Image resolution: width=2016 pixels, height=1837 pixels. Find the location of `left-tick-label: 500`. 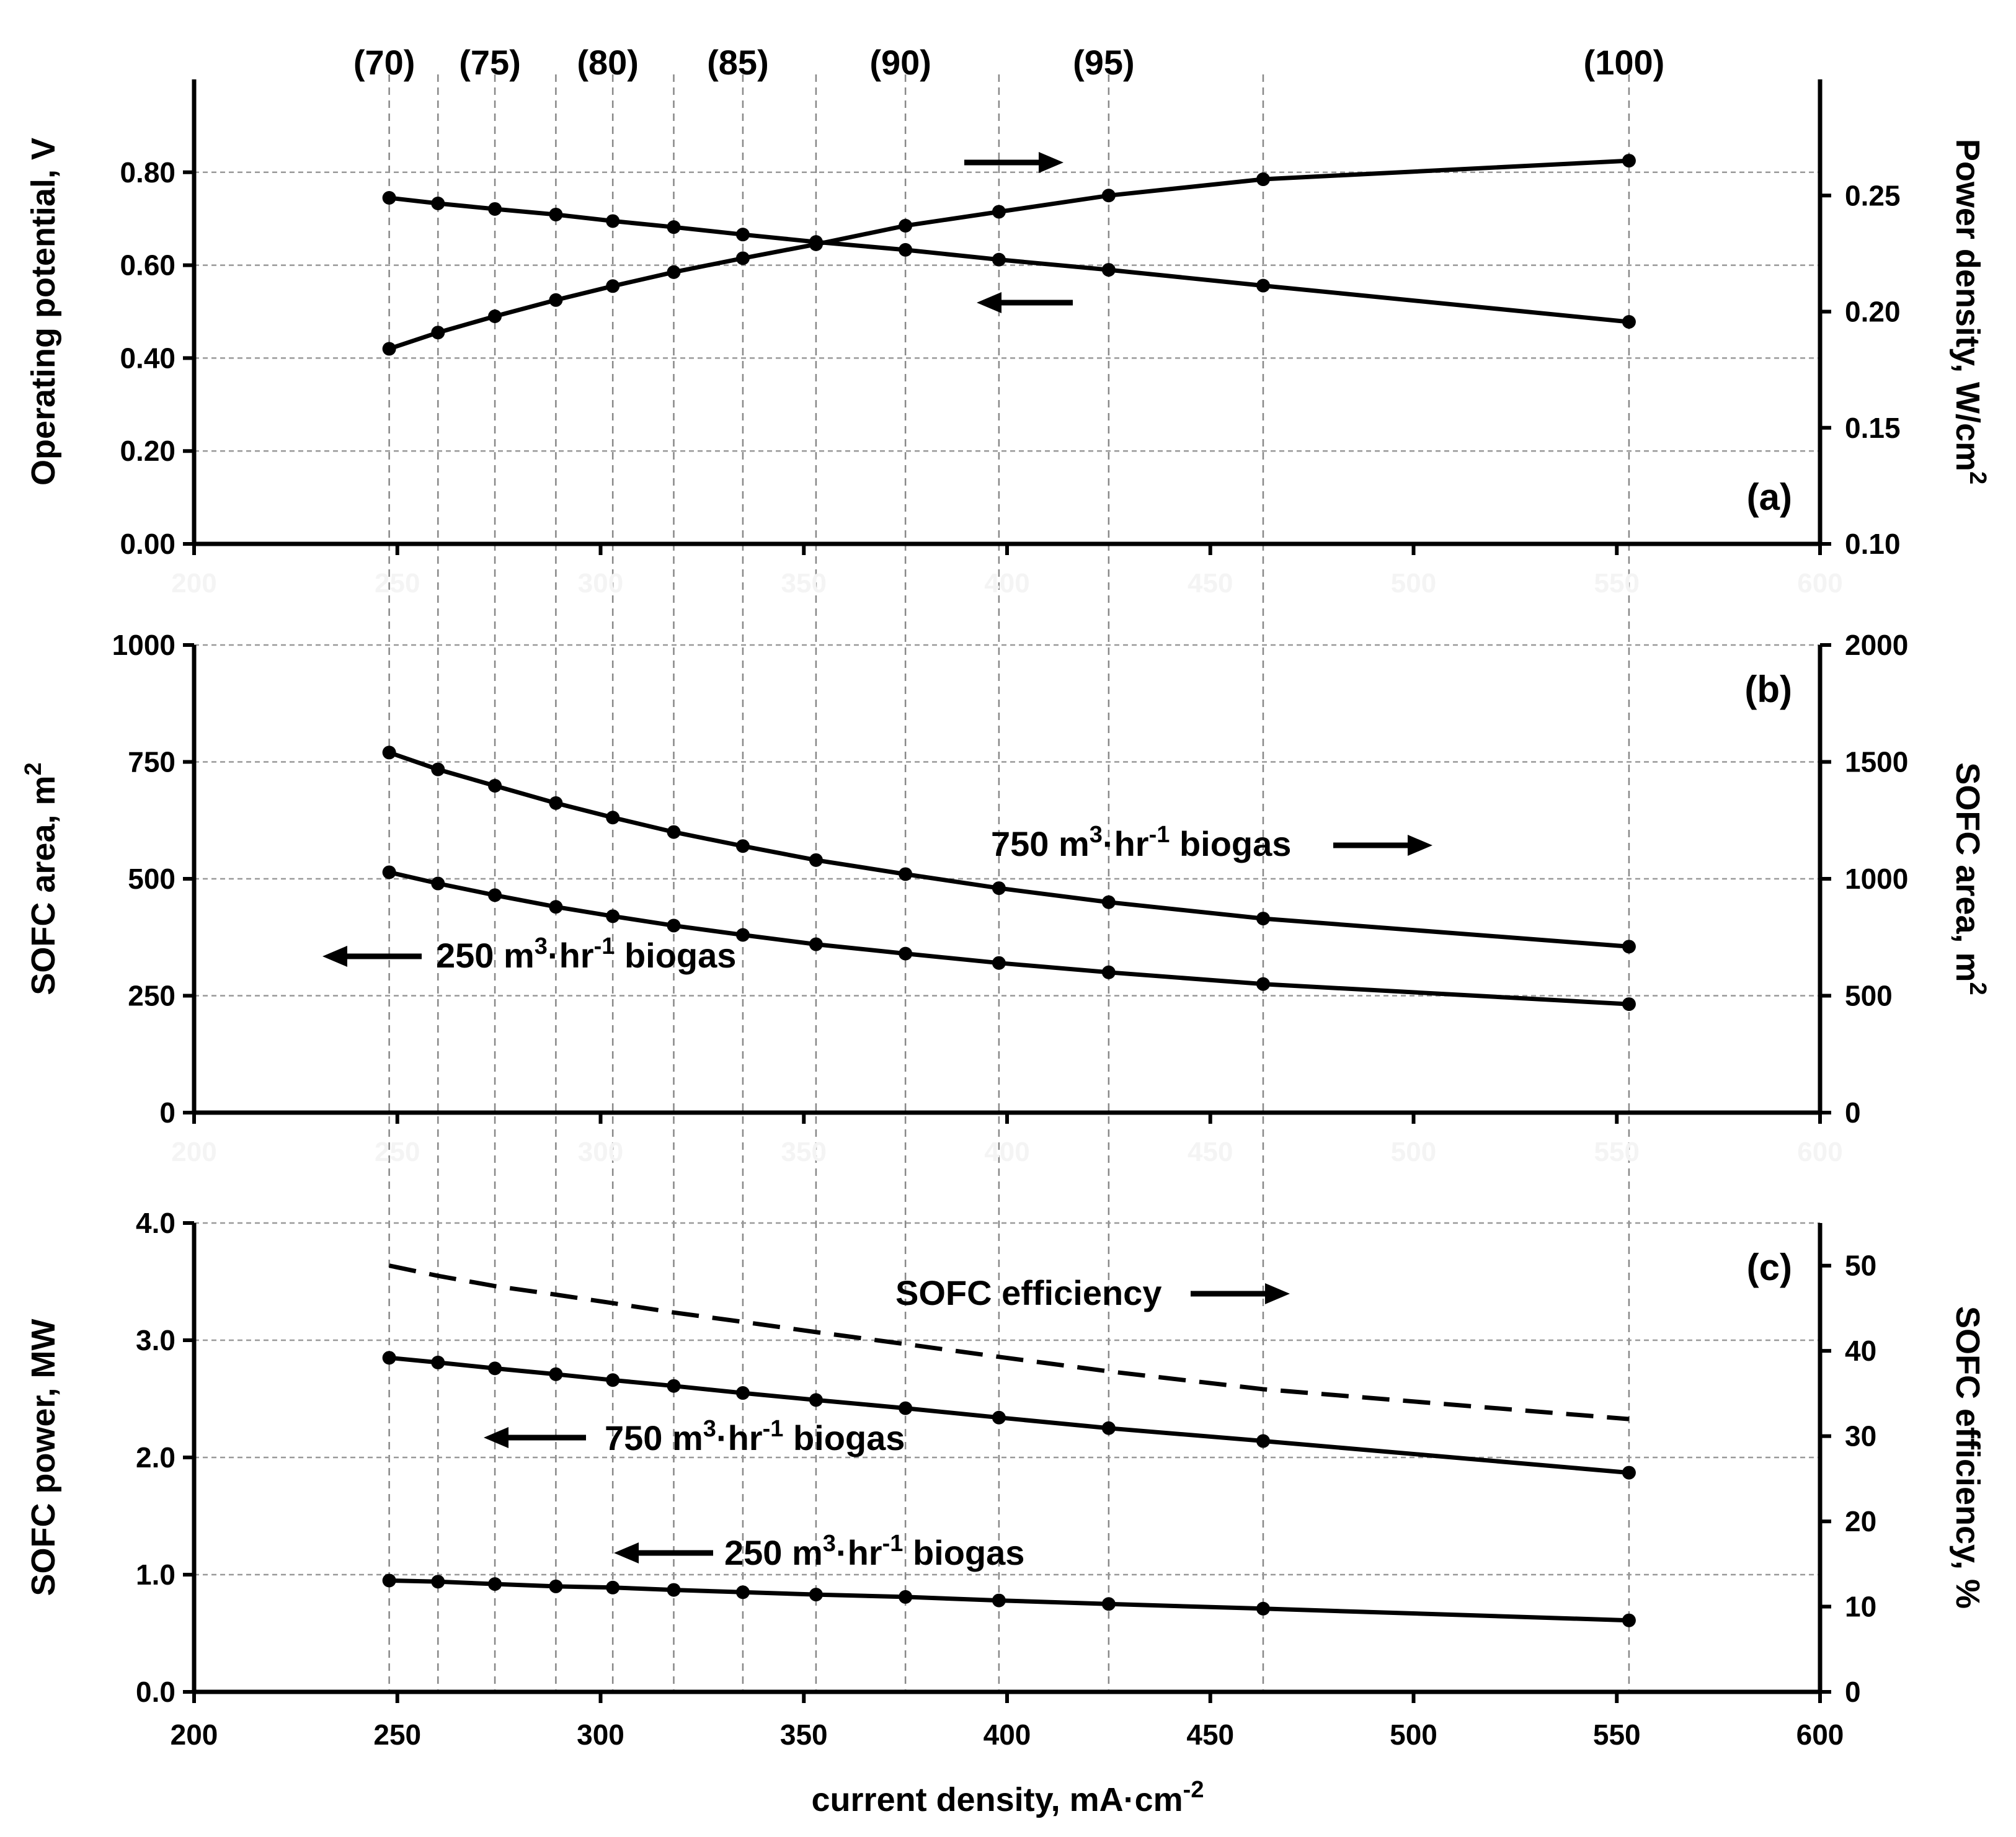

left-tick-label: 500 is located at coordinates (151, 879).